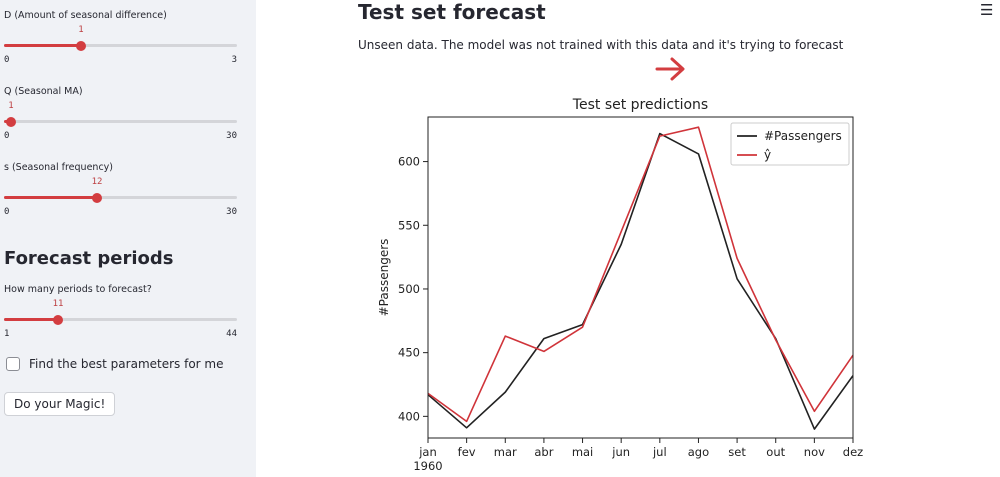 The height and width of the screenshot is (477, 1000). Describe the element at coordinates (814, 452) in the screenshot. I see `x-tick-label: nov` at that location.